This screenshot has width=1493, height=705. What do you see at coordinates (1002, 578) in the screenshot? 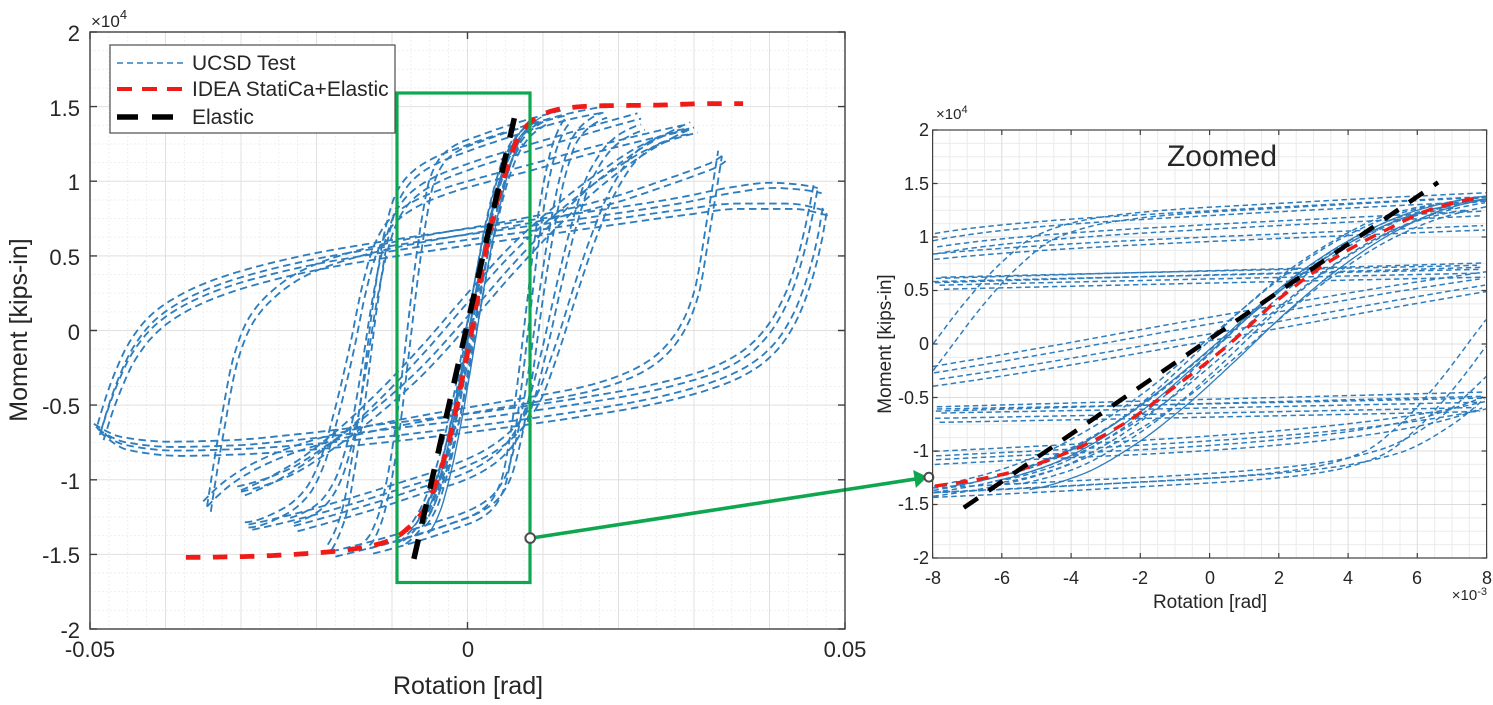
I see `svg-text: -6` at bounding box center [1002, 578].